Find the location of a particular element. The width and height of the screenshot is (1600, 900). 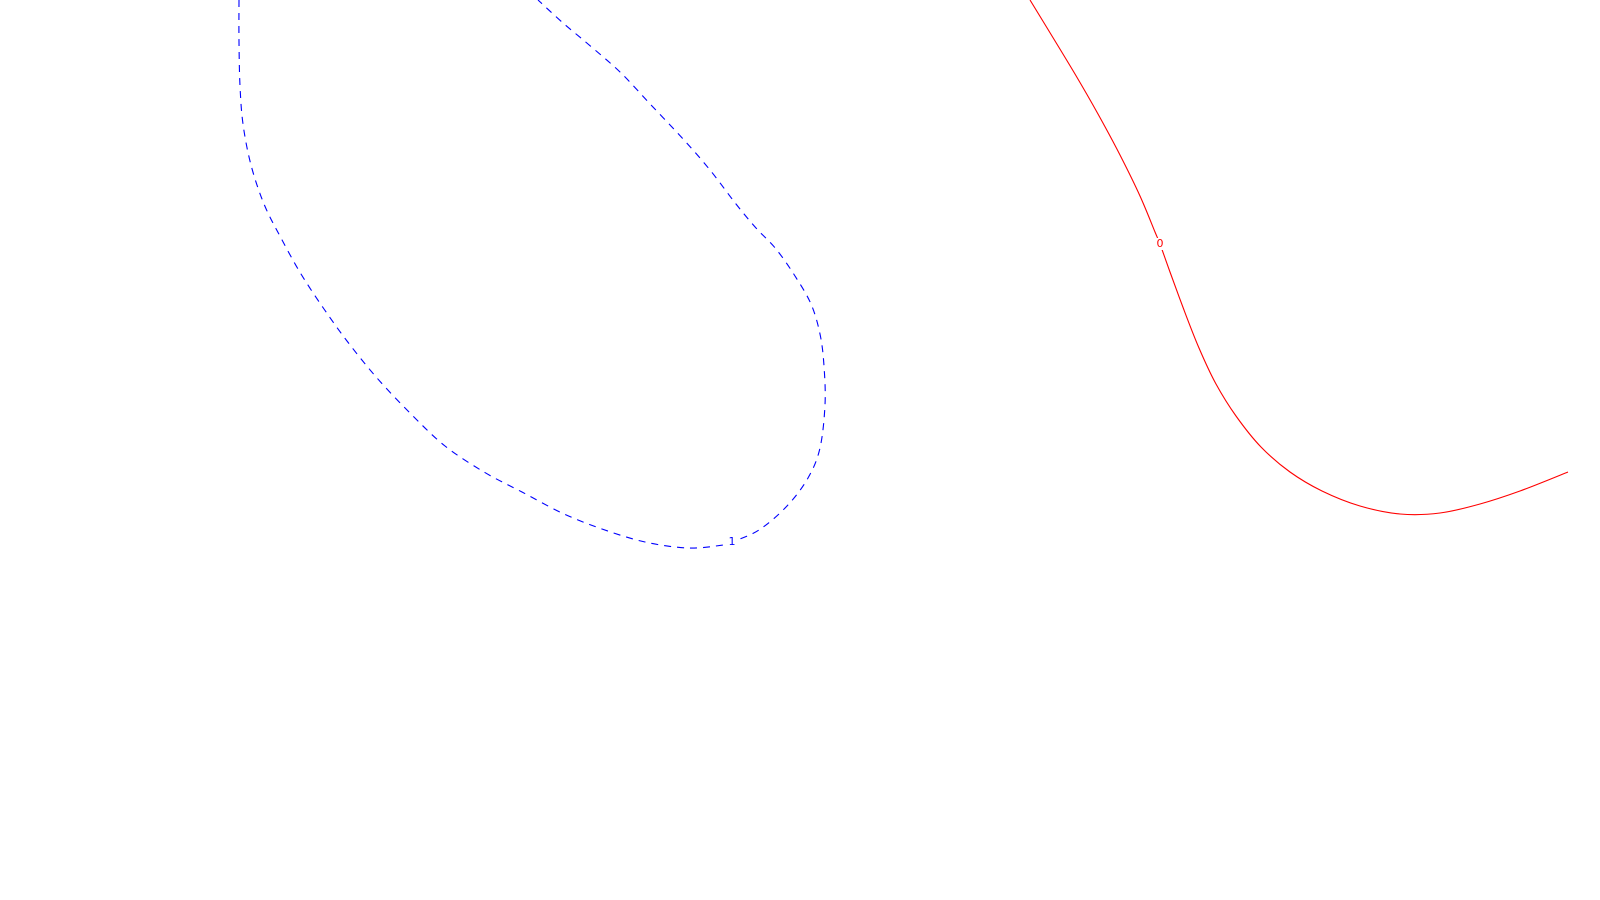

contour-label-level-1: 1 is located at coordinates (732, 541).